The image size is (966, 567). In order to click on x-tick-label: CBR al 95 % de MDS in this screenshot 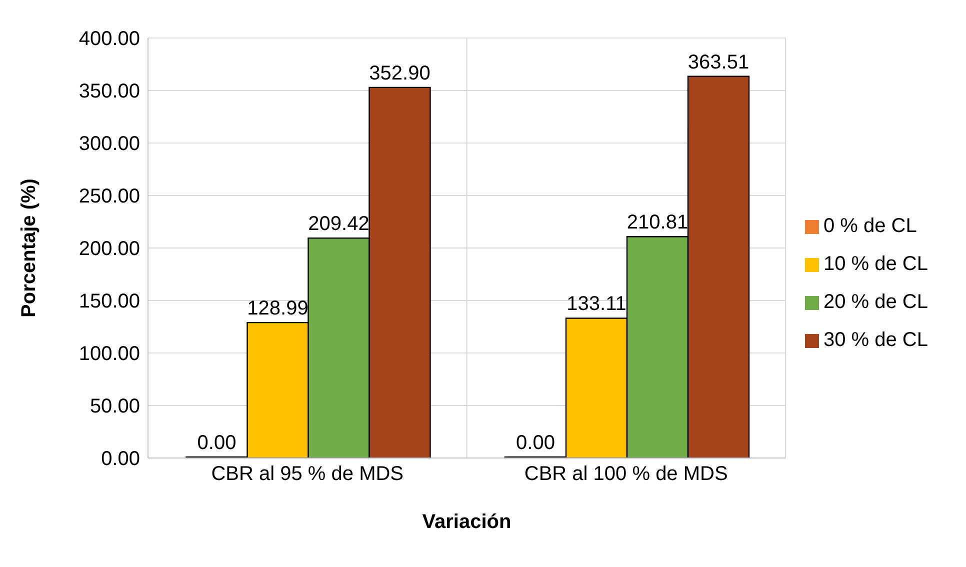, I will do `click(307, 474)`.